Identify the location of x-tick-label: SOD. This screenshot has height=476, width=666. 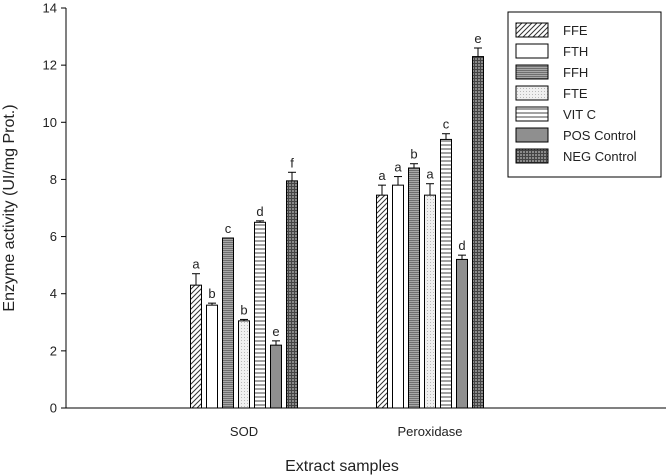
(244, 431).